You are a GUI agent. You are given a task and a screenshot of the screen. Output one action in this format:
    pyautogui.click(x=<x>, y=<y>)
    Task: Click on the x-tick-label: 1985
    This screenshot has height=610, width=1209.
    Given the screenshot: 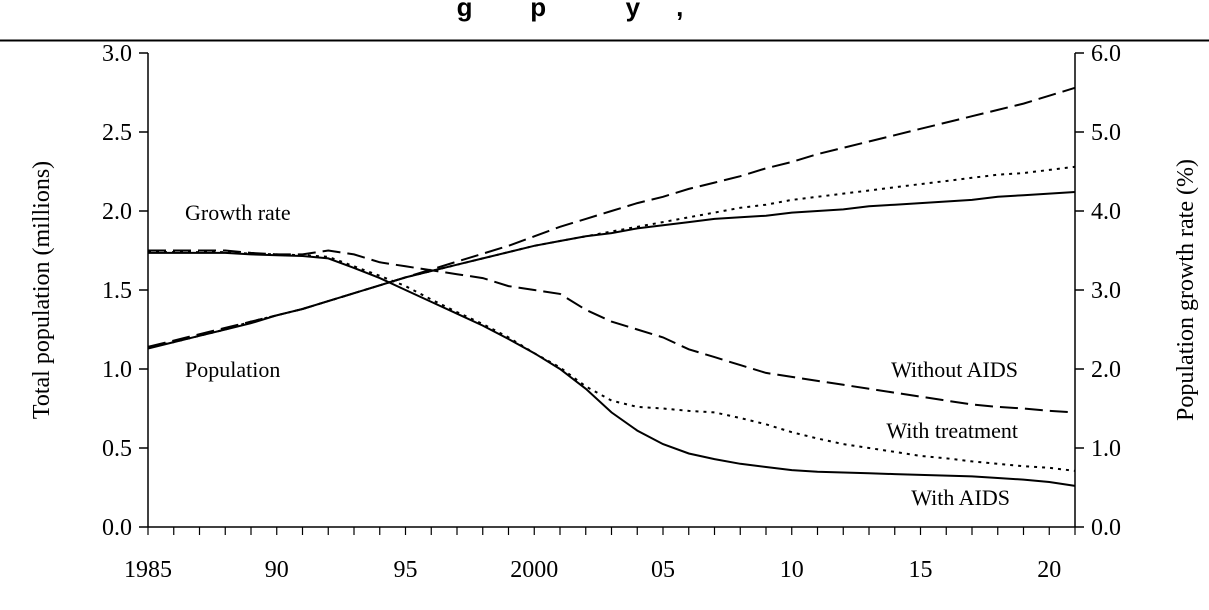 What is the action you would take?
    pyautogui.click(x=148, y=570)
    